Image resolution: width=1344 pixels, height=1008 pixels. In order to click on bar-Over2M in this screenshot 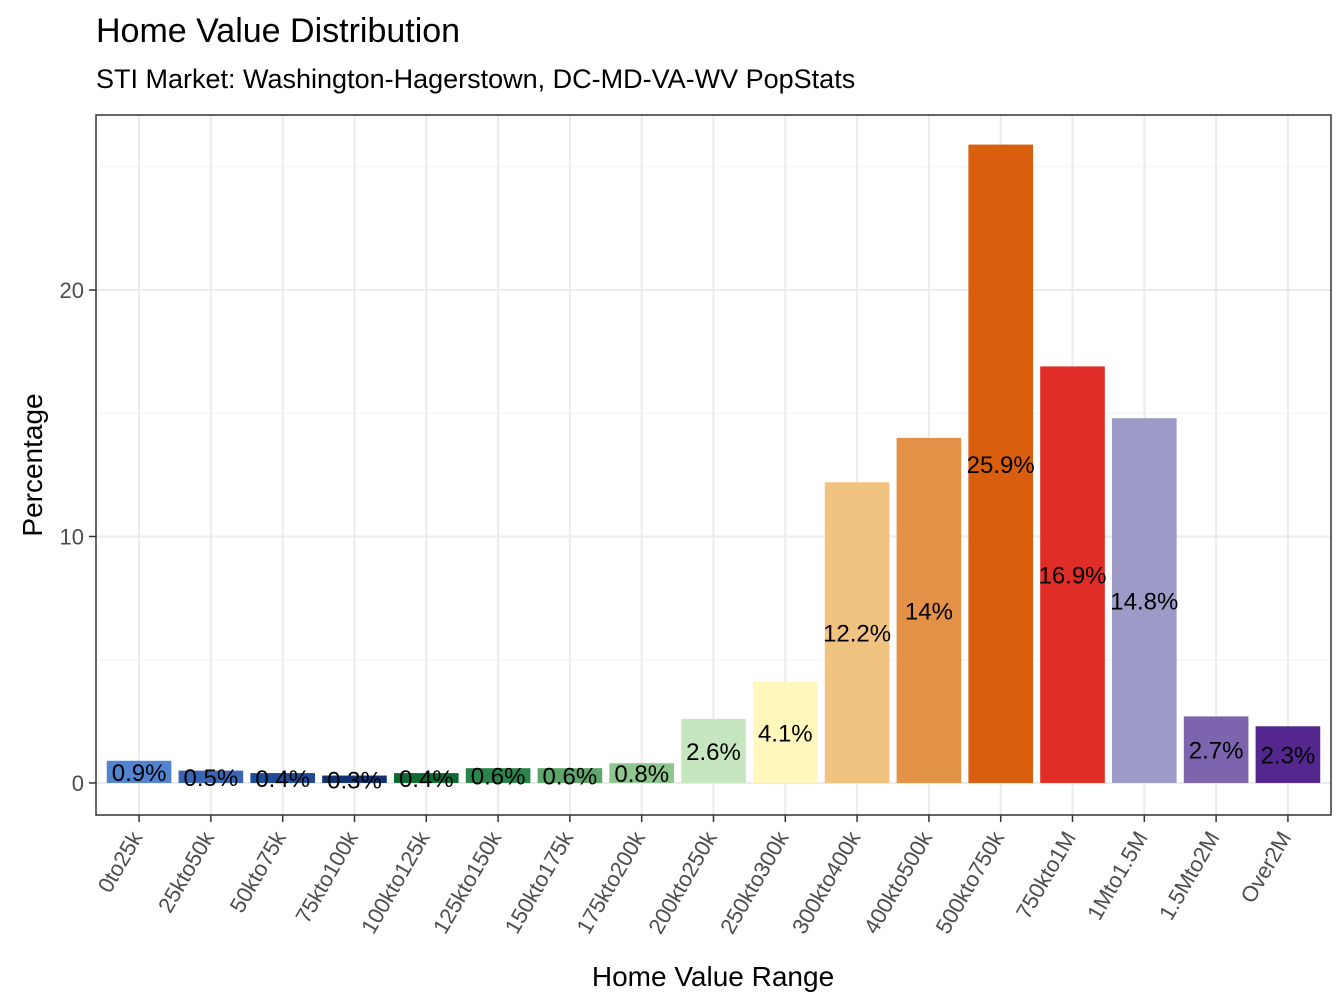, I will do `click(1288, 754)`.